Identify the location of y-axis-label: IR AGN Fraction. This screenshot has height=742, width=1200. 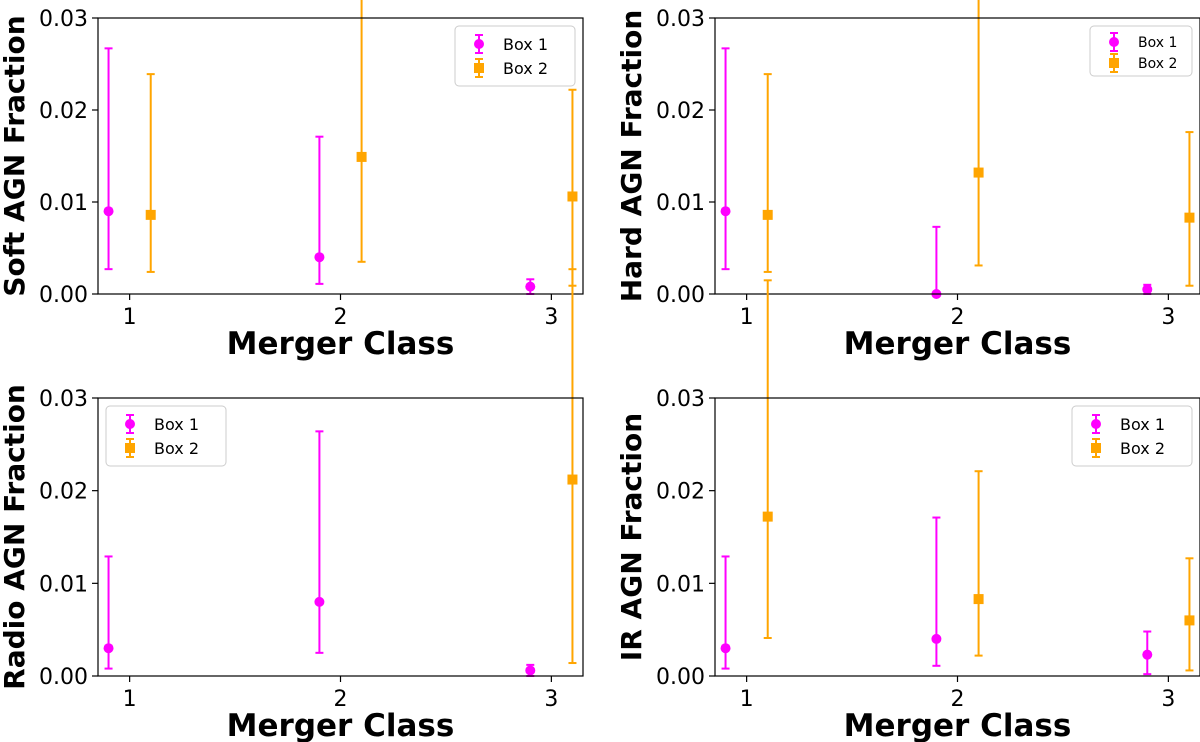
(631, 537).